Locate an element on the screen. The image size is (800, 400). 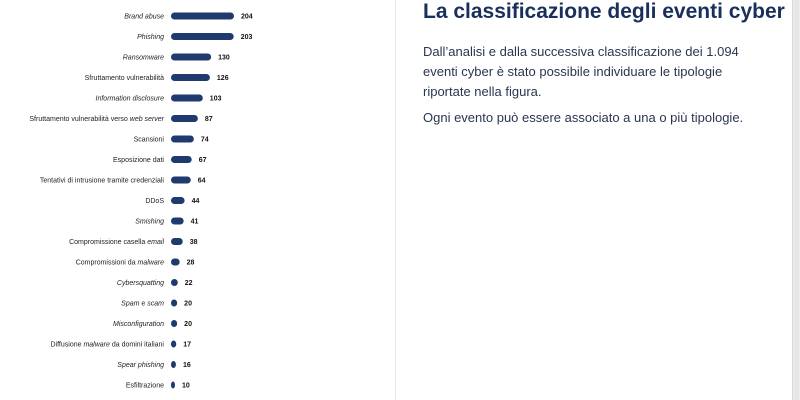
value-label: 64 is located at coordinates (202, 181).